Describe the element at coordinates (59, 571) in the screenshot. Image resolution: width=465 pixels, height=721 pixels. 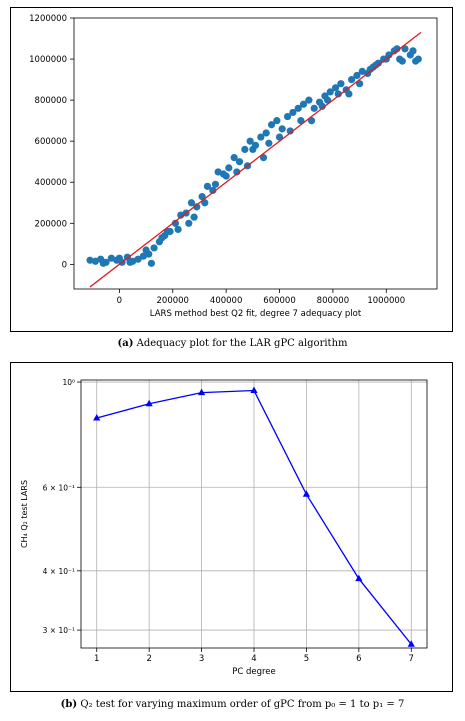
I see `y-tick-label: 4 × 10⁻¹` at that location.